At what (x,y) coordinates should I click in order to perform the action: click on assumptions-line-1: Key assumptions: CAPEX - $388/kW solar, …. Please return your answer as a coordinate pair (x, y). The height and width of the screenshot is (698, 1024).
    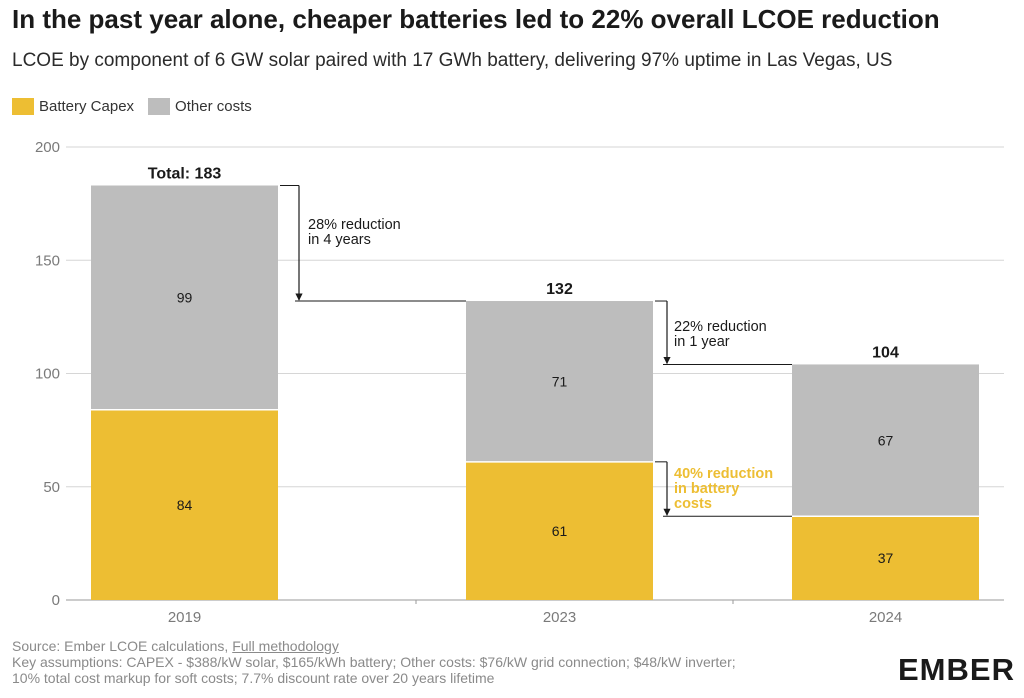
    Looking at the image, I should click on (374, 662).